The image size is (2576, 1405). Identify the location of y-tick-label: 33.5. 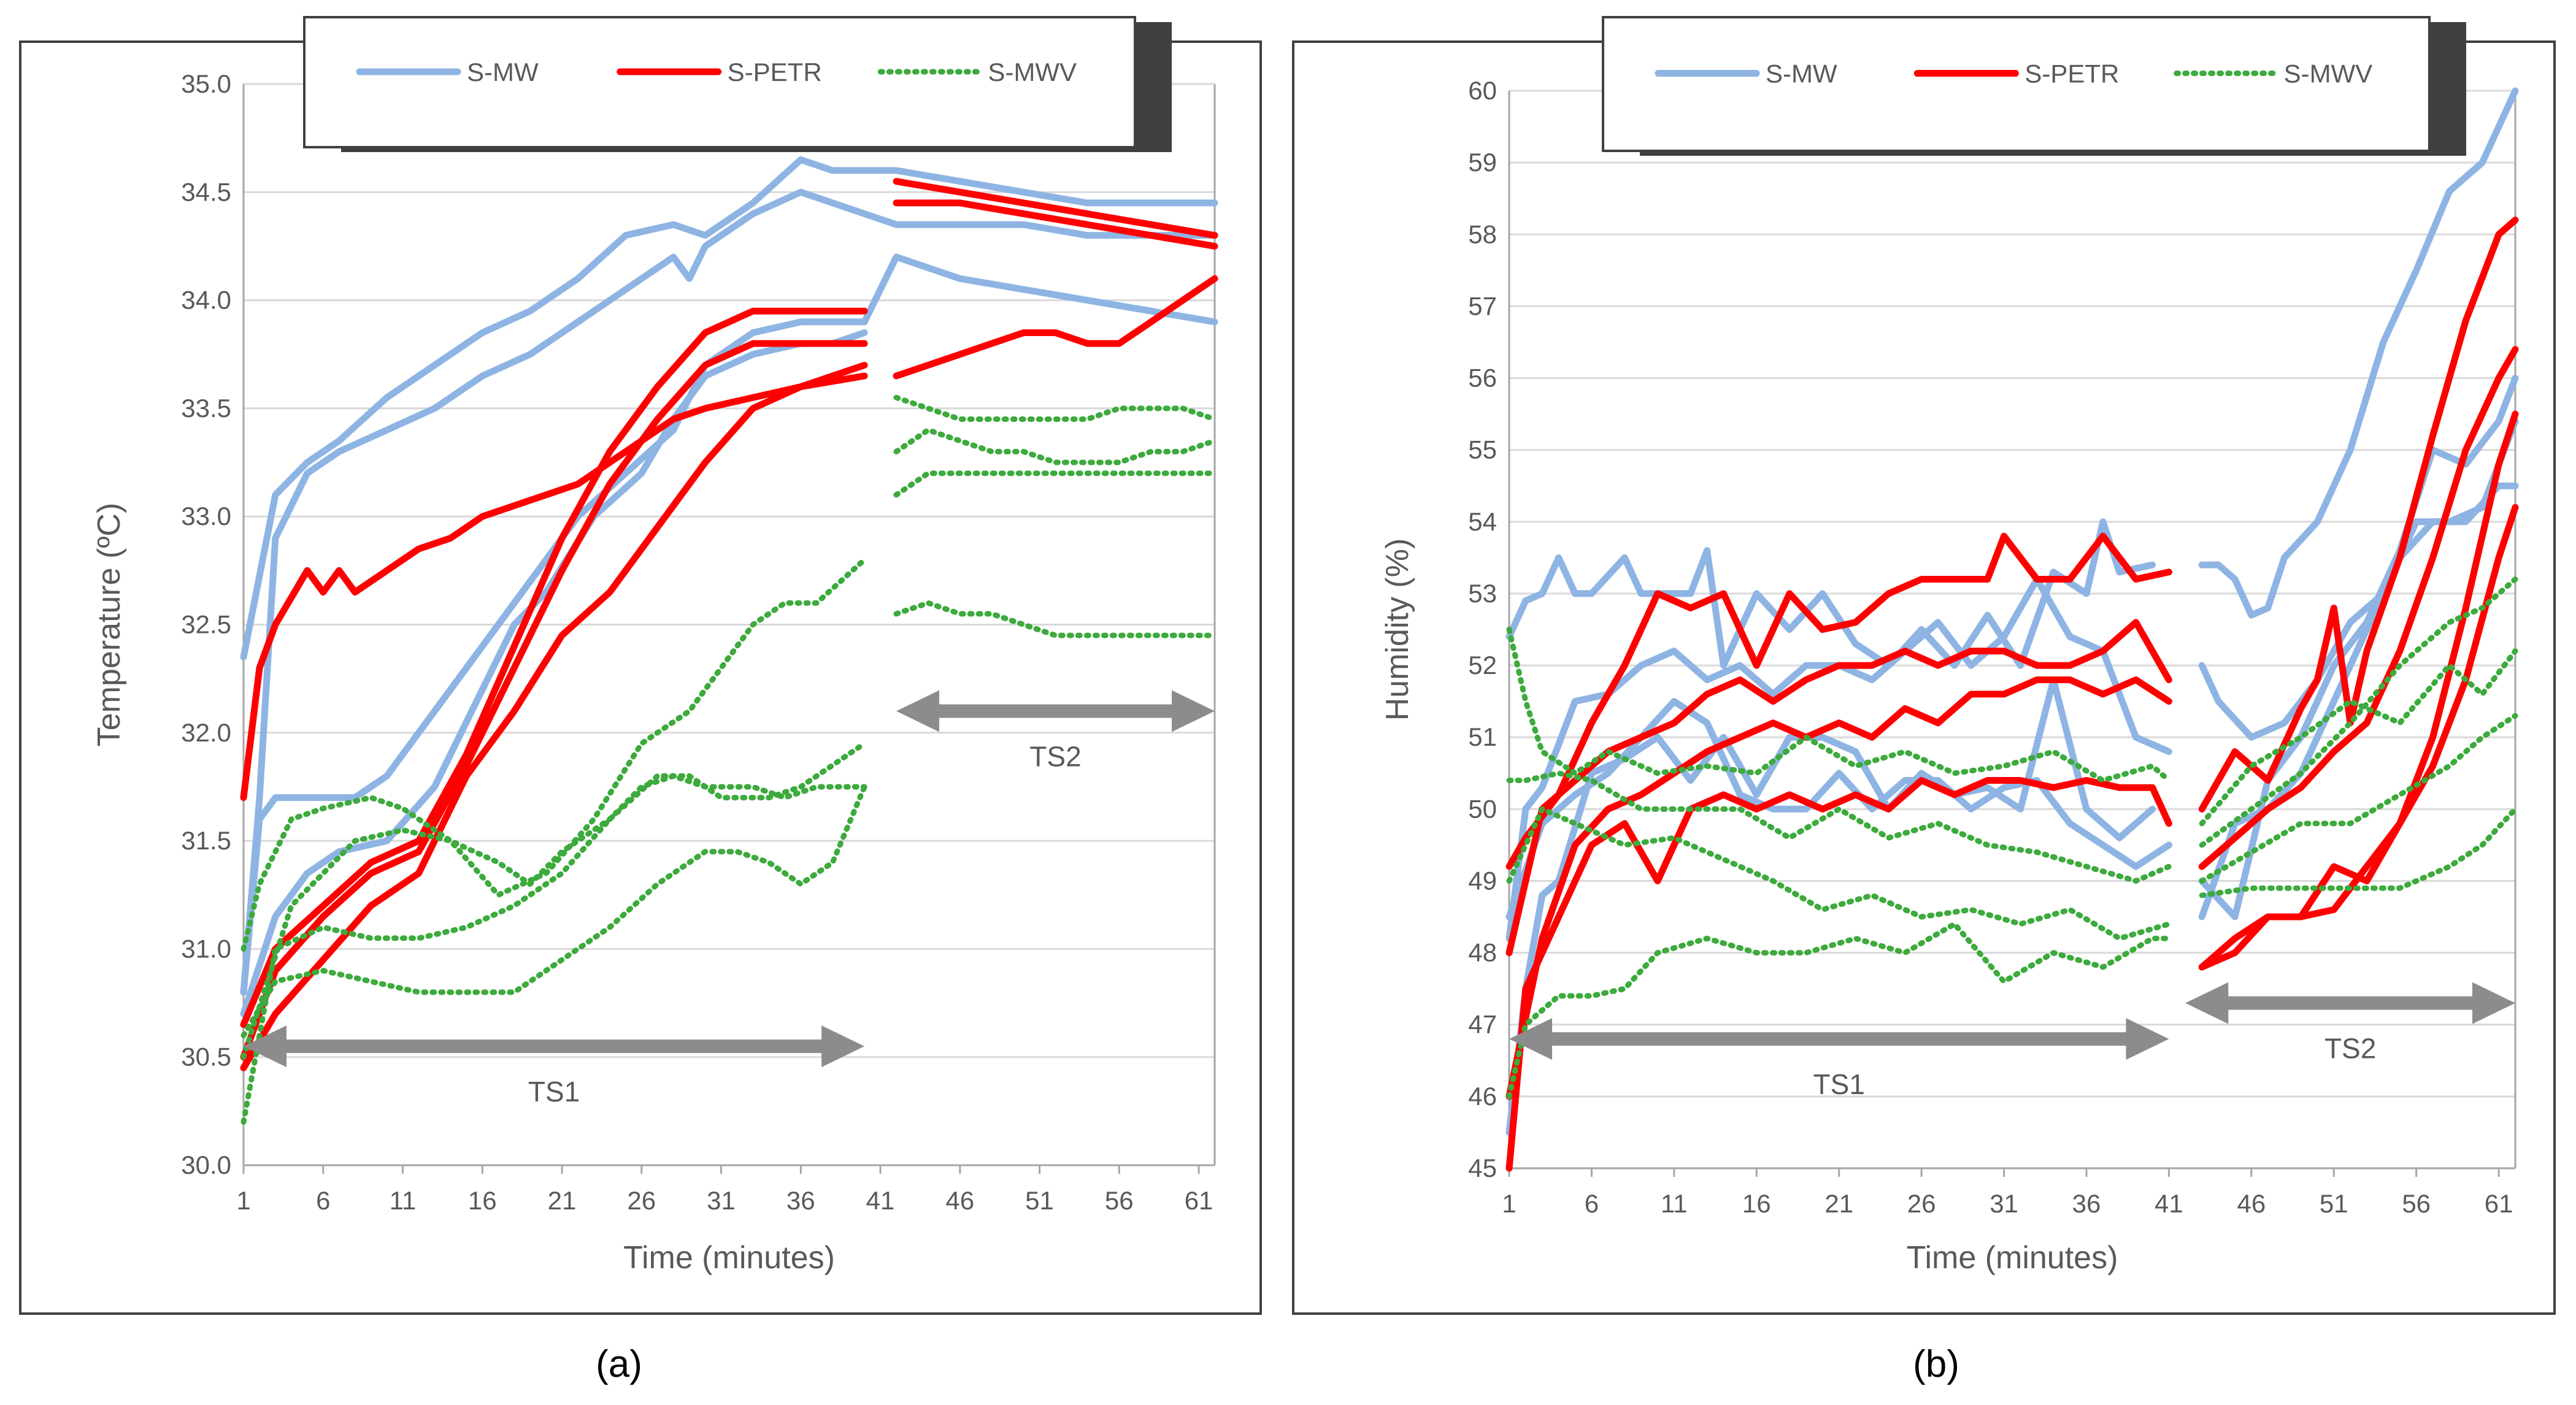
(206, 409).